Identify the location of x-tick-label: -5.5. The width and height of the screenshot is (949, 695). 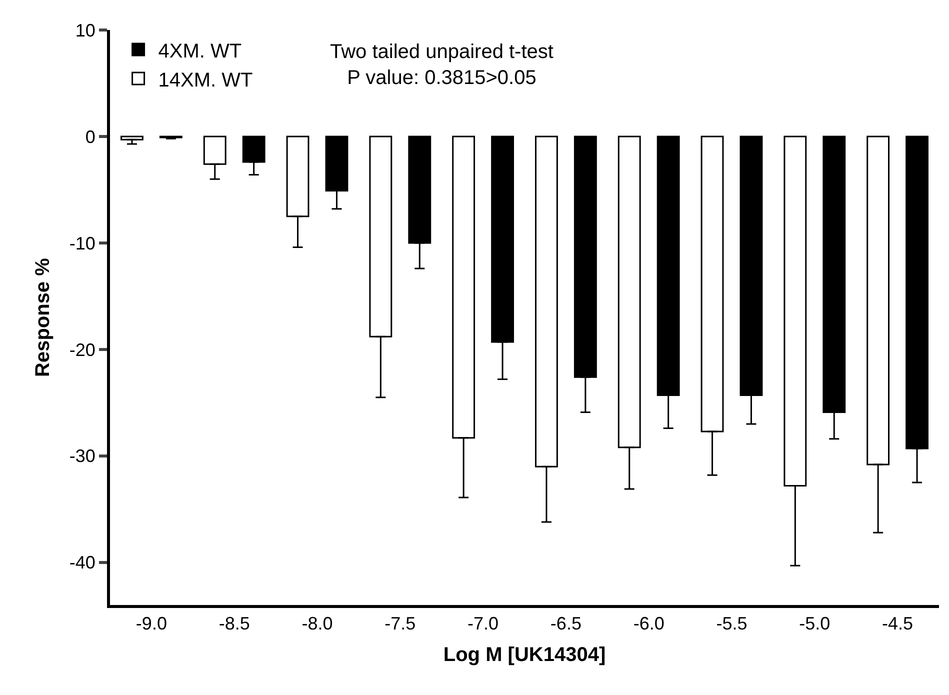
(732, 624).